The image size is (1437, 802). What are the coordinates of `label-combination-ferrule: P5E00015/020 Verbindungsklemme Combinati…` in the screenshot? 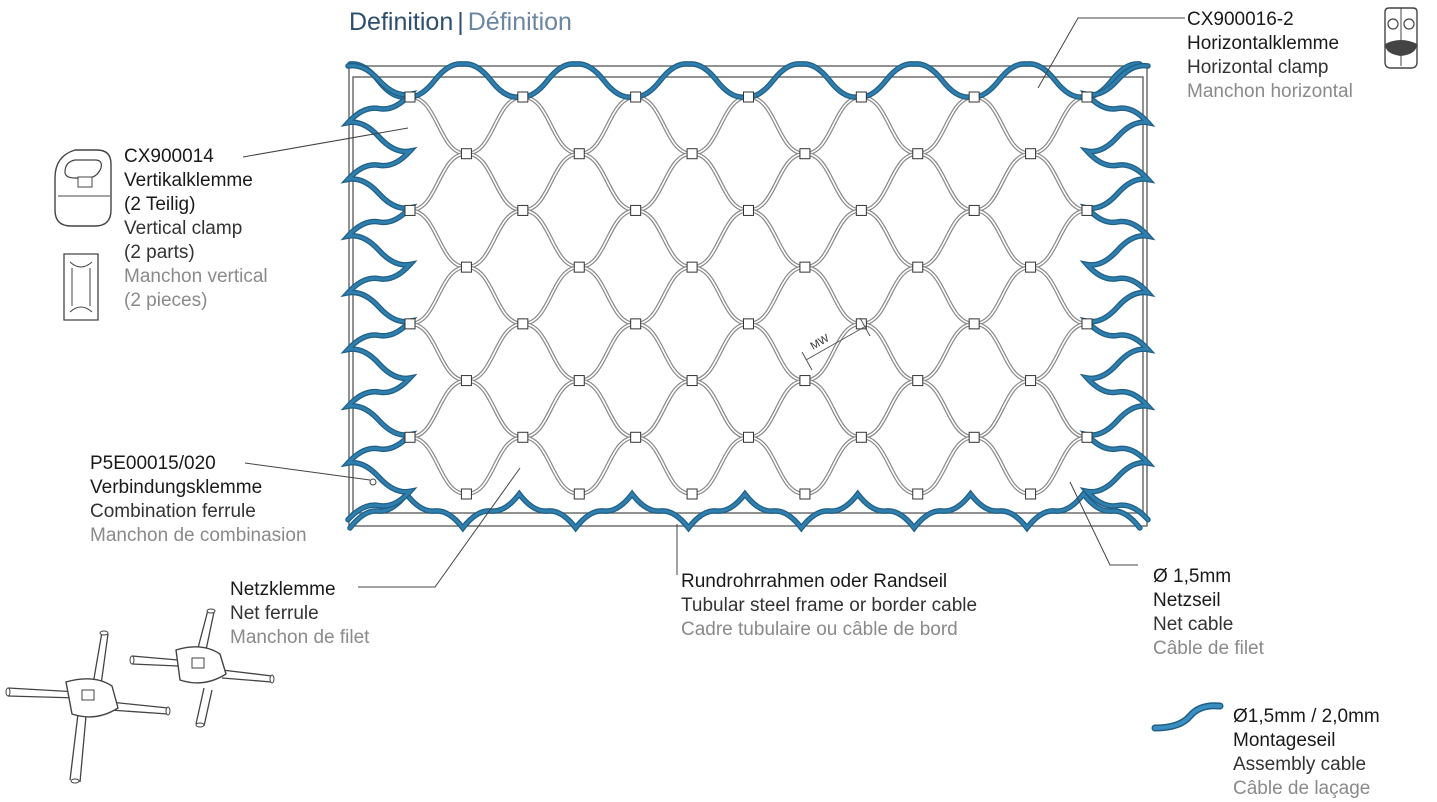 It's located at (198, 500).